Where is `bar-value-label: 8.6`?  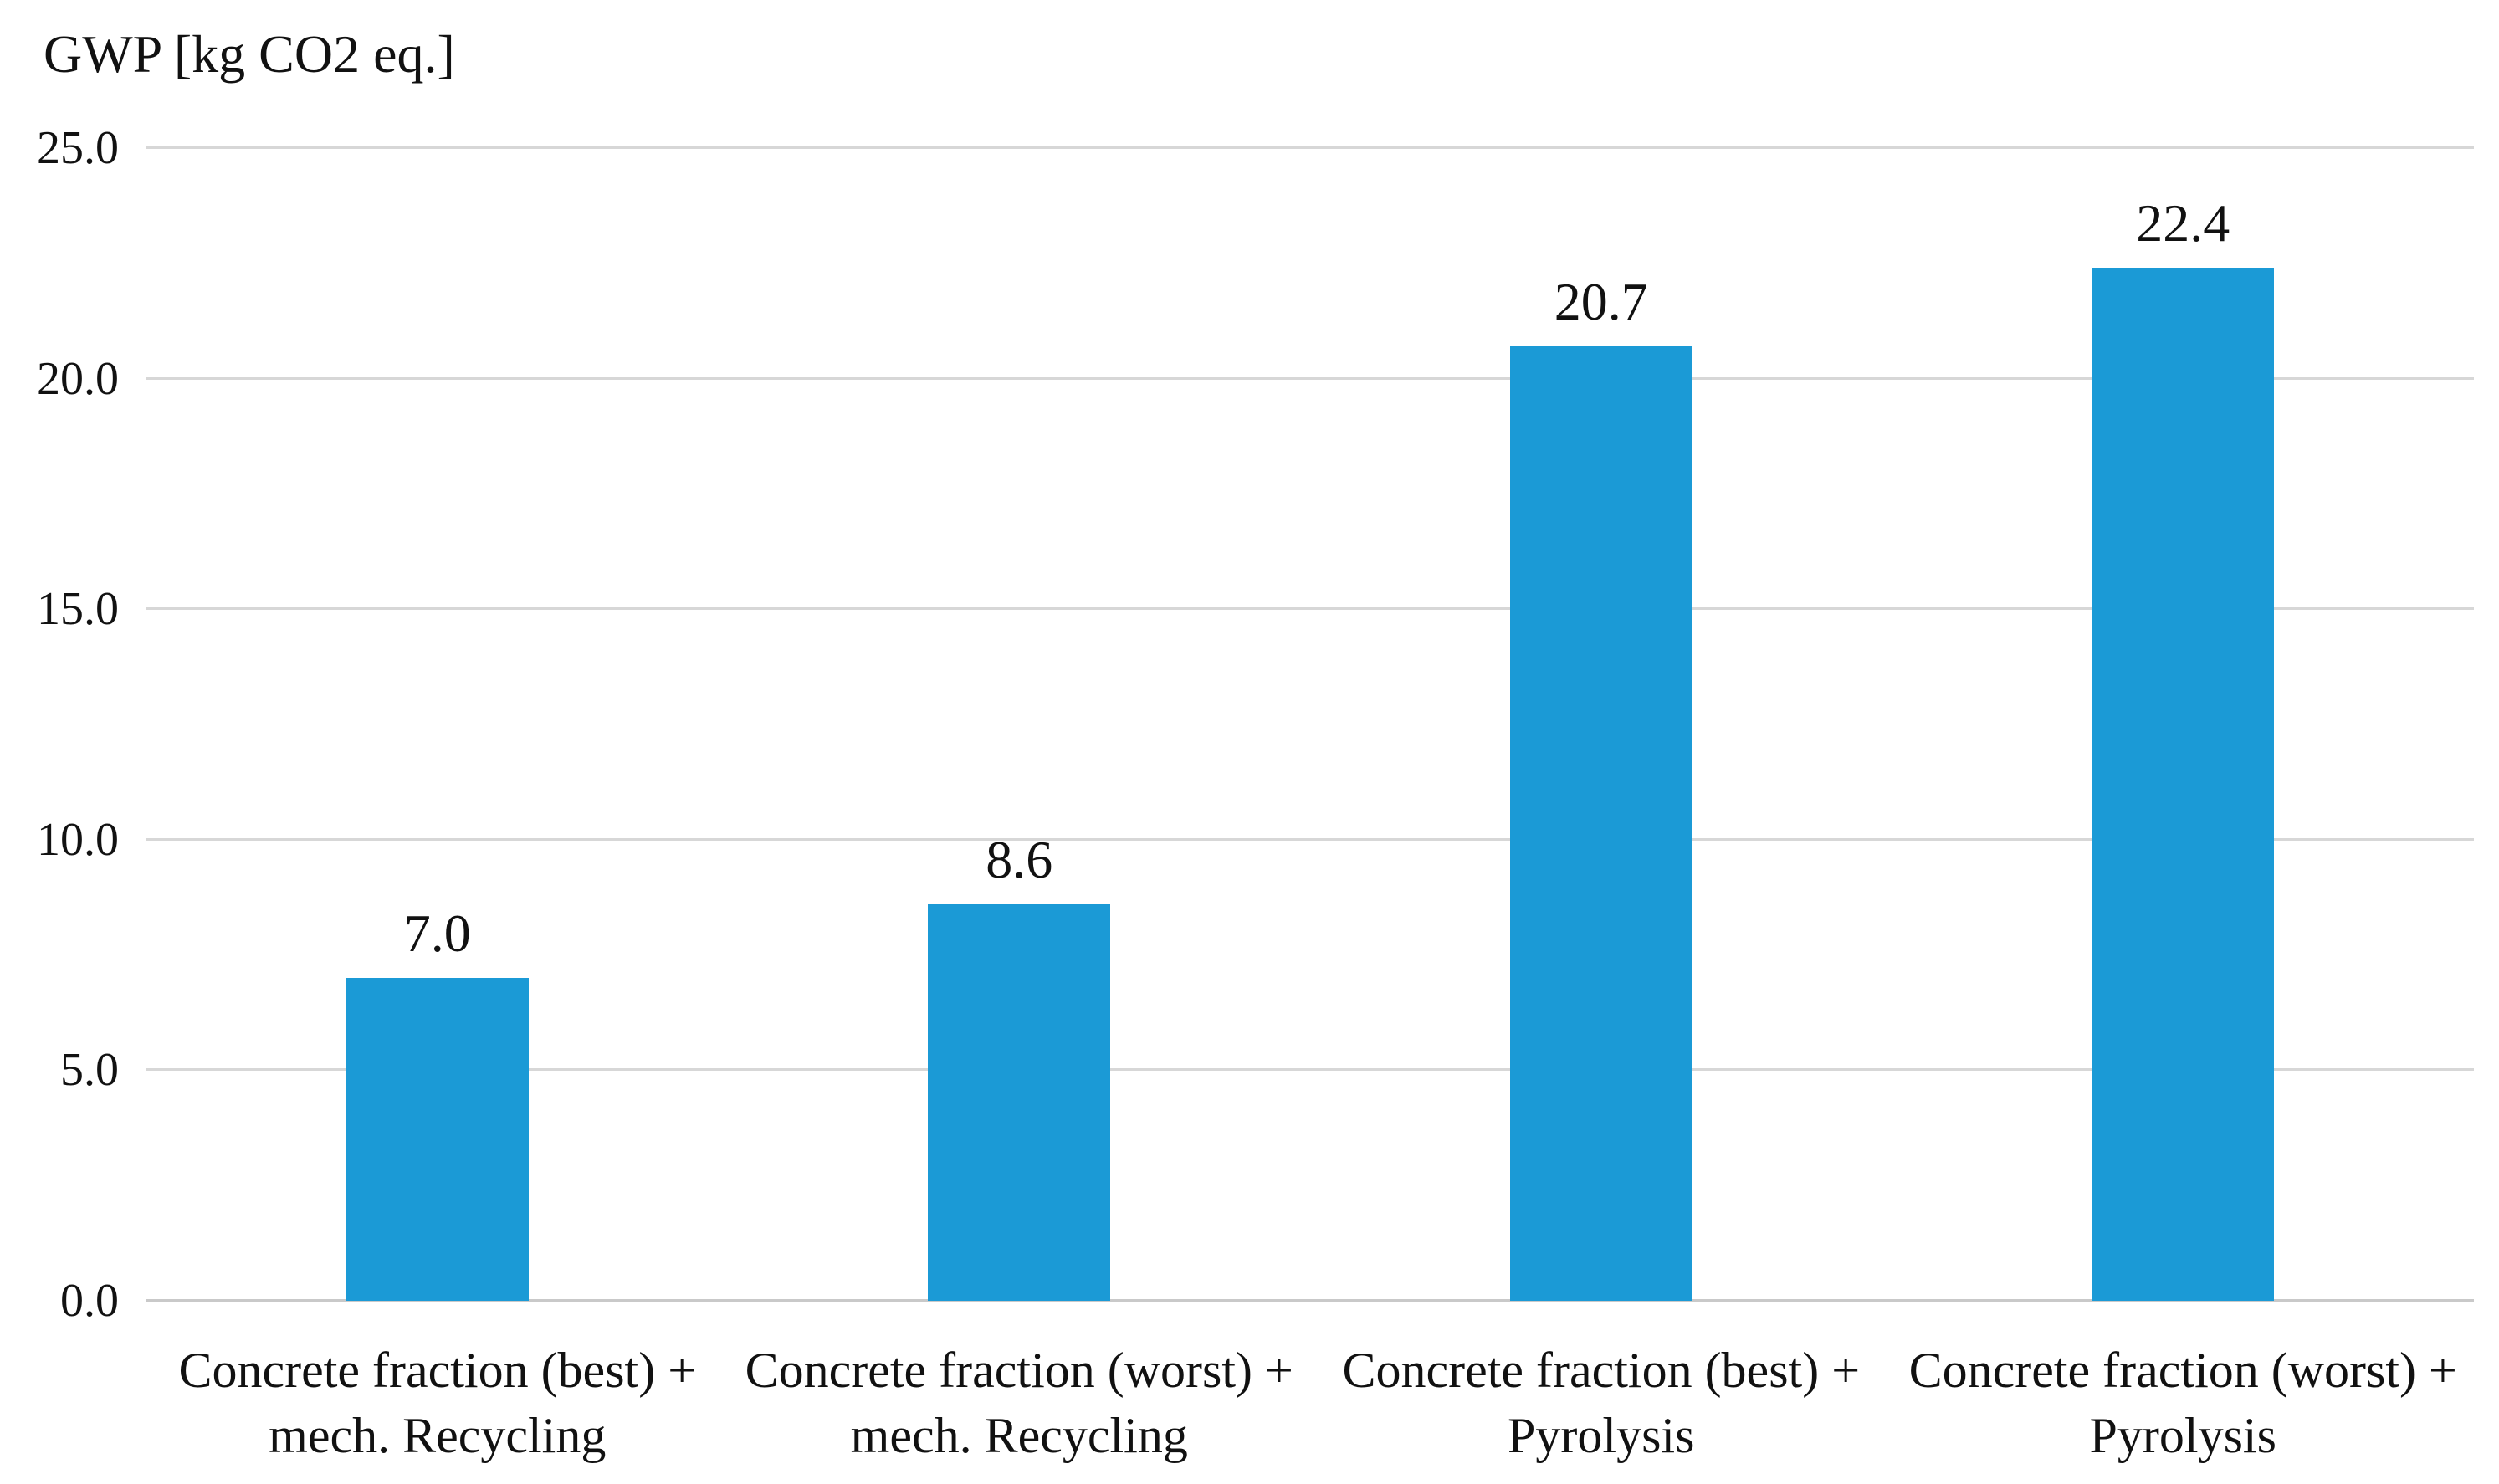
bar-value-label: 8.6 is located at coordinates (1020, 859).